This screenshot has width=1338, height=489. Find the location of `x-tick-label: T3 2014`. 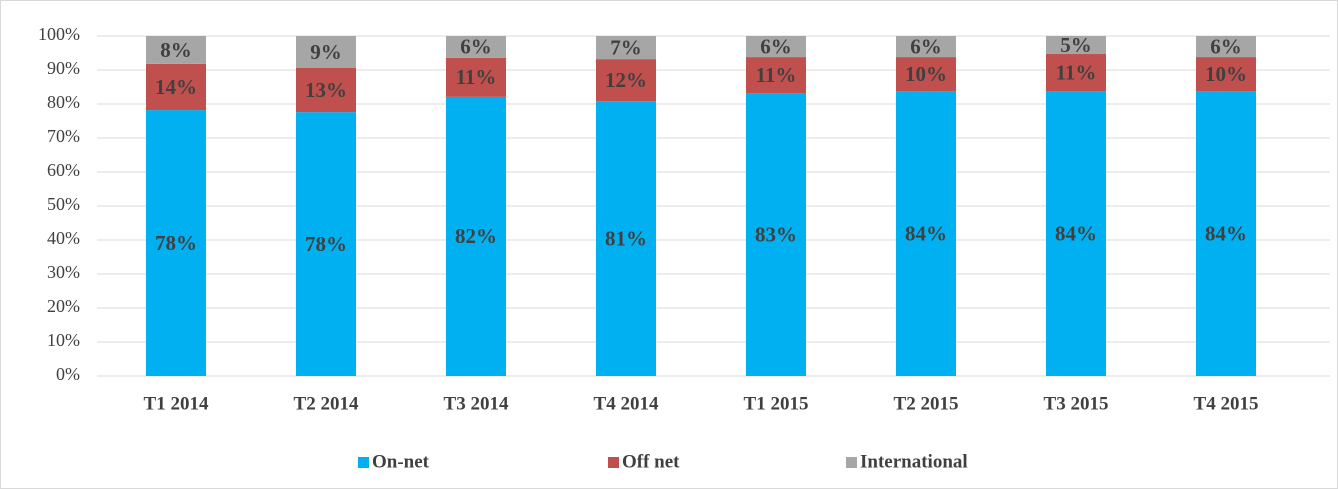

x-tick-label: T3 2014 is located at coordinates (476, 403).